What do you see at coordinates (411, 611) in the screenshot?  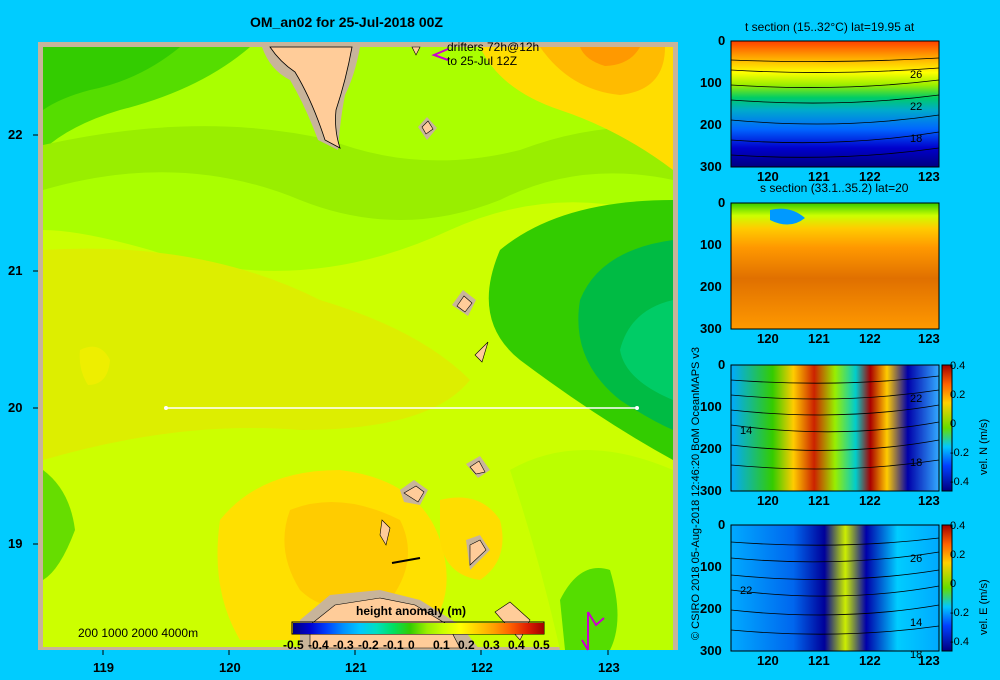 I see `colorbar-title: height anomaly (m)` at bounding box center [411, 611].